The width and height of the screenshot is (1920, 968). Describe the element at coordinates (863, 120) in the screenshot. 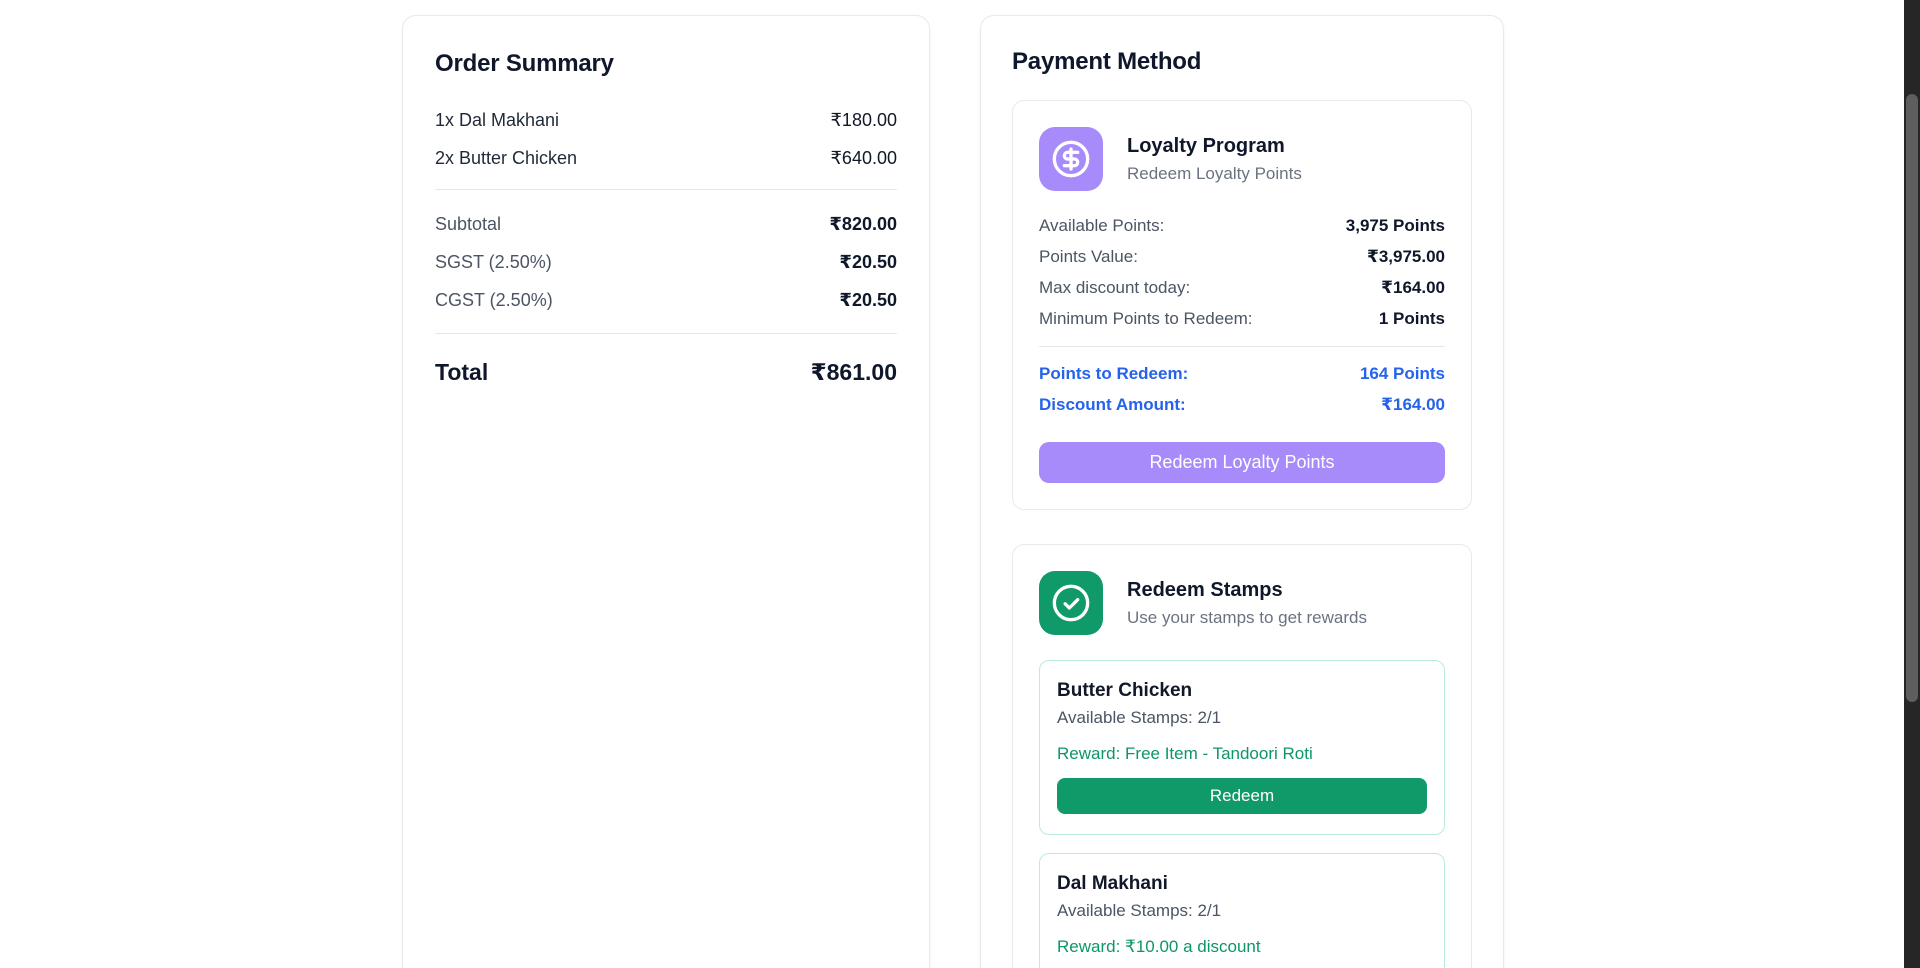

I see `order-item-amount: ₹180.00` at that location.